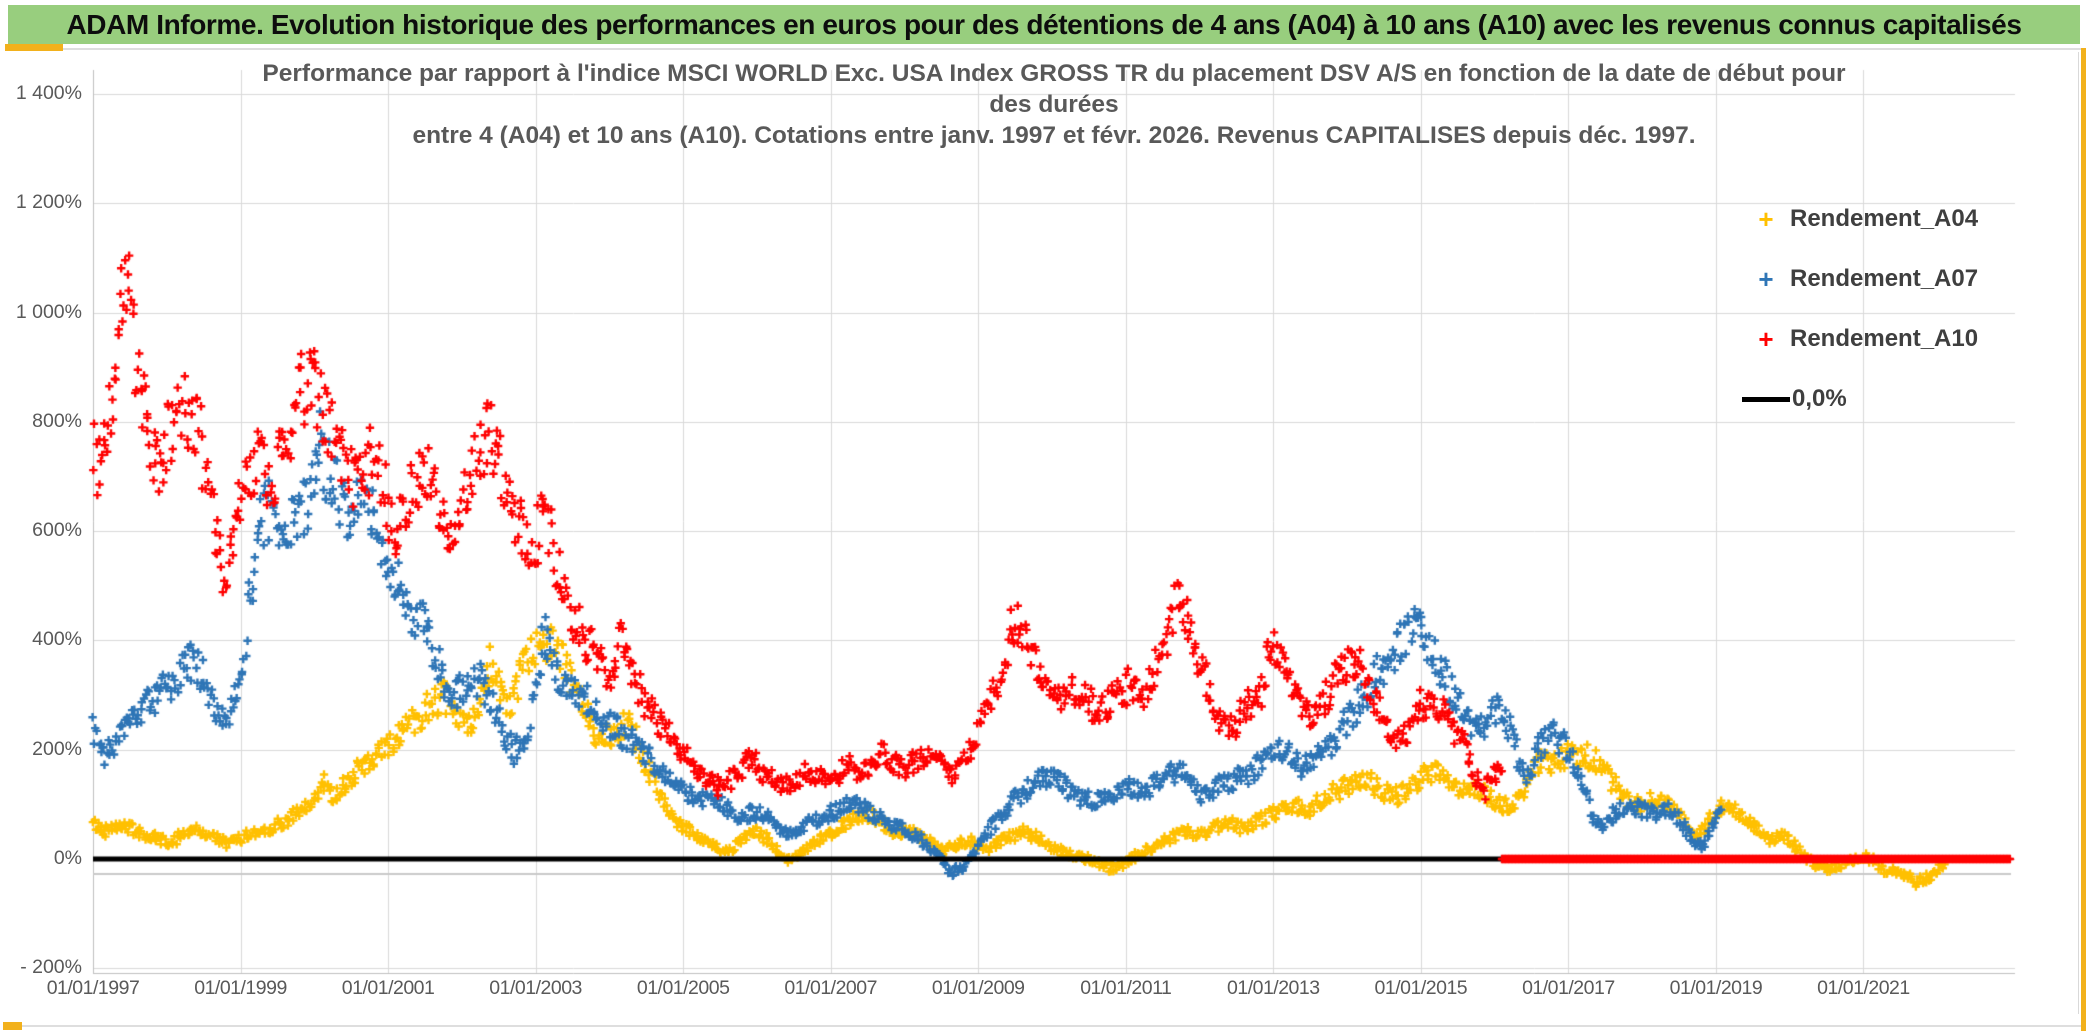  Describe the element at coordinates (1126, 988) in the screenshot. I see `x-axis-tick-label: 01/01/2011` at that location.